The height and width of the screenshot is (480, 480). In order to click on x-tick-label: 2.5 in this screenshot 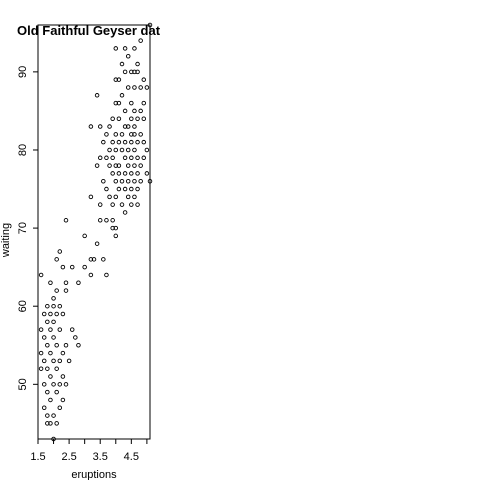, I will do `click(68, 457)`.